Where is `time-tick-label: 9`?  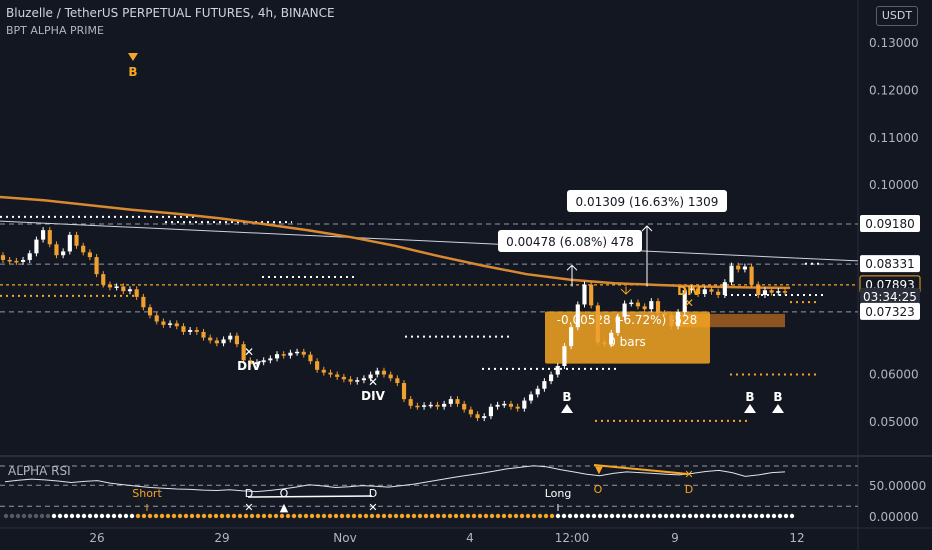 time-tick-label: 9 is located at coordinates (675, 538).